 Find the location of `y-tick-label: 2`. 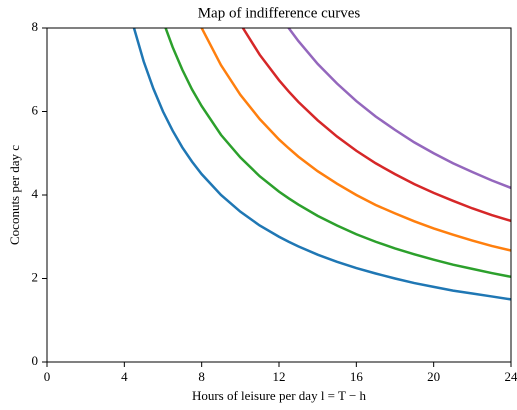

y-tick-label: 2 is located at coordinates (35, 276).